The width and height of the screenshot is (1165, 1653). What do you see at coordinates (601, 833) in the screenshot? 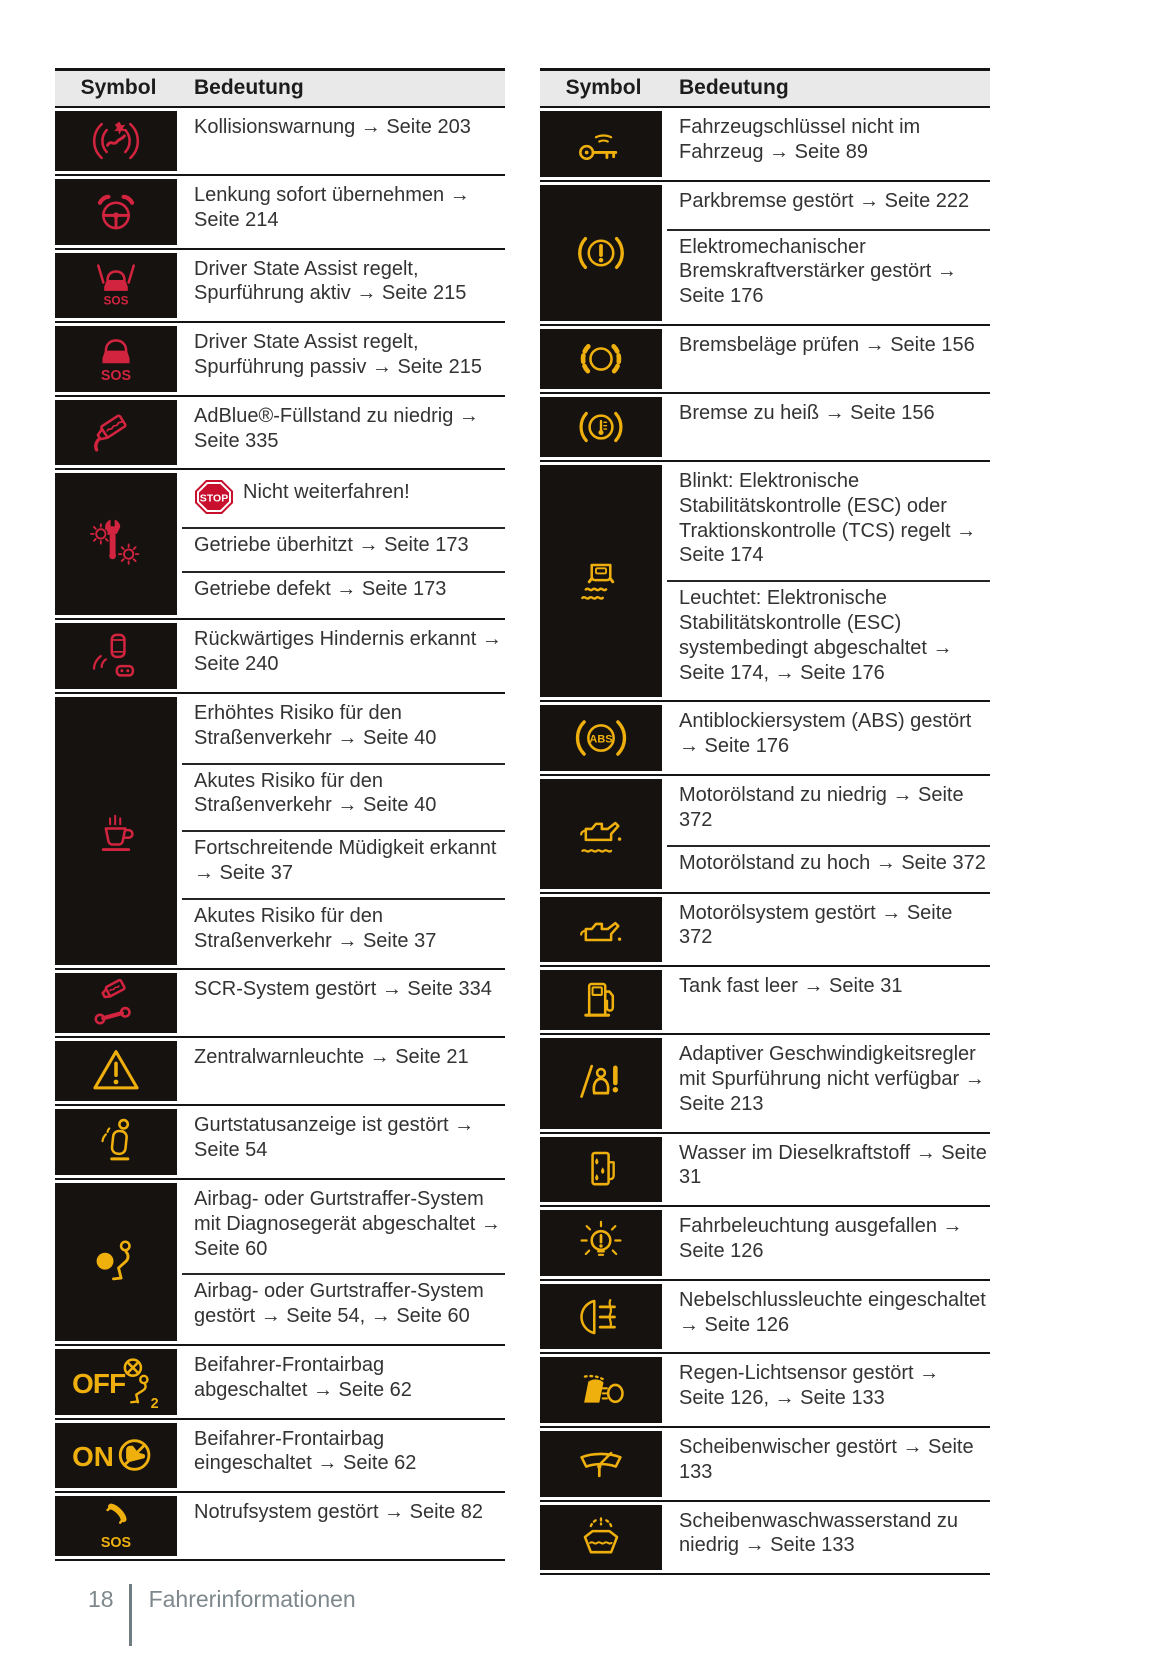
I see `engine-oil-level-icon` at bounding box center [601, 833].